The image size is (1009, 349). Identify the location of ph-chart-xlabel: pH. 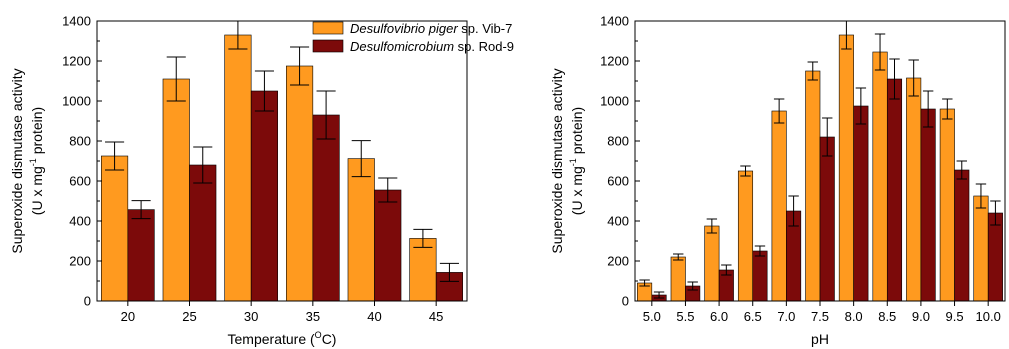
(820, 339).